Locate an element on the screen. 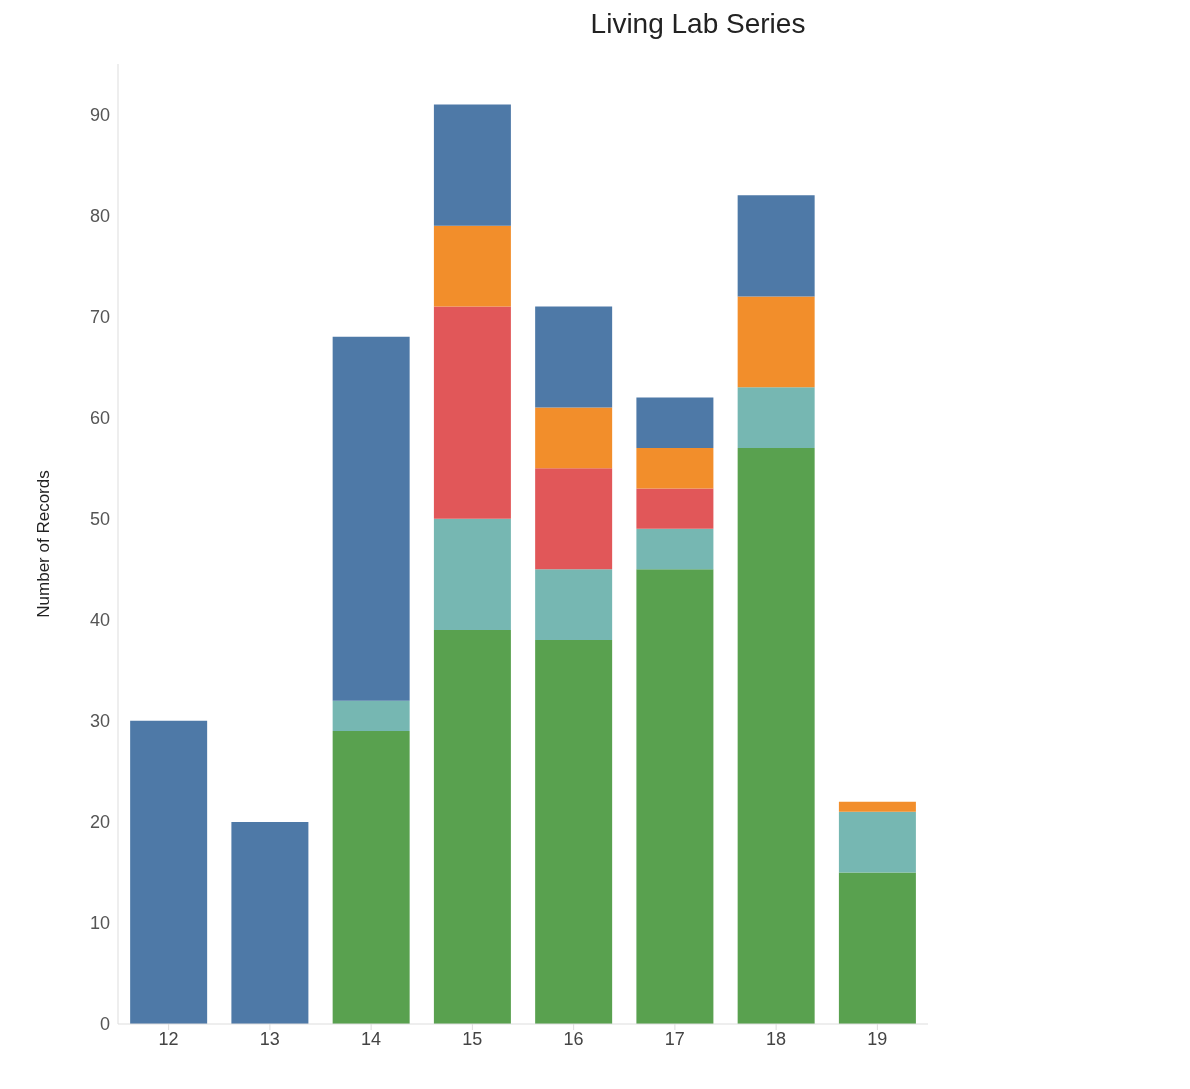  x-tick-label: 19 is located at coordinates (877, 1038).